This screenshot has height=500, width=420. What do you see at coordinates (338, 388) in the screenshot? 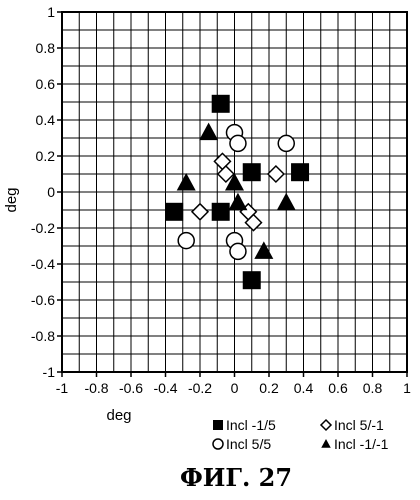
I see `x-tick-label: 0.6` at bounding box center [338, 388].